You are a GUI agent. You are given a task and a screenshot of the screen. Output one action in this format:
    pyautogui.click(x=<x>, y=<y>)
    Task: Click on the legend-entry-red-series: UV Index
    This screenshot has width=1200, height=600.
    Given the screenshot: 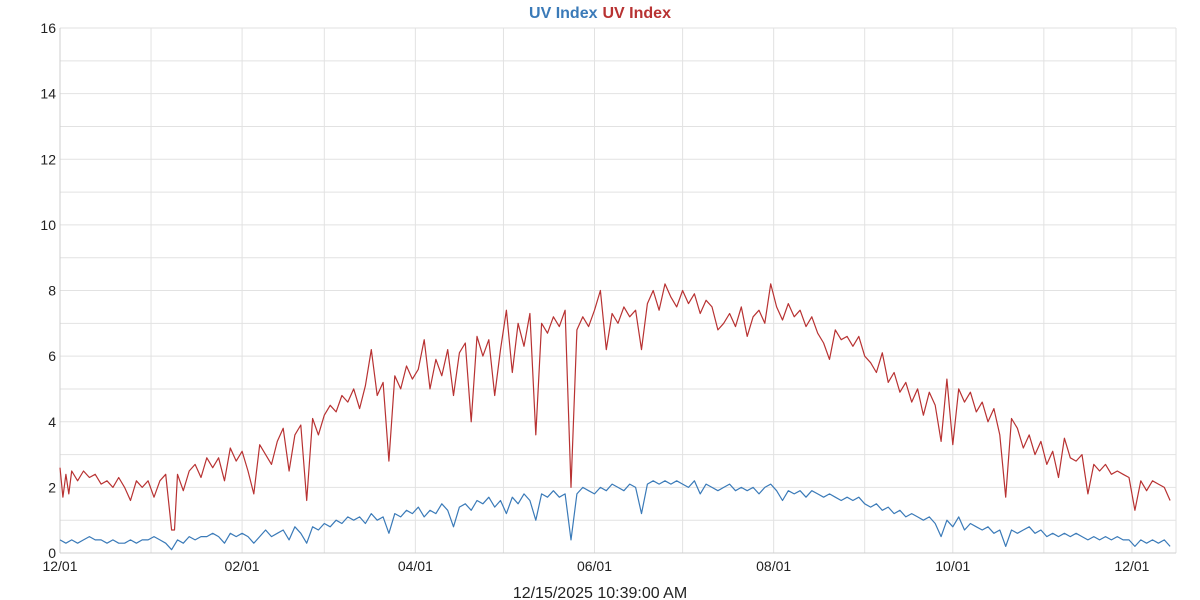 What is the action you would take?
    pyautogui.click(x=637, y=13)
    